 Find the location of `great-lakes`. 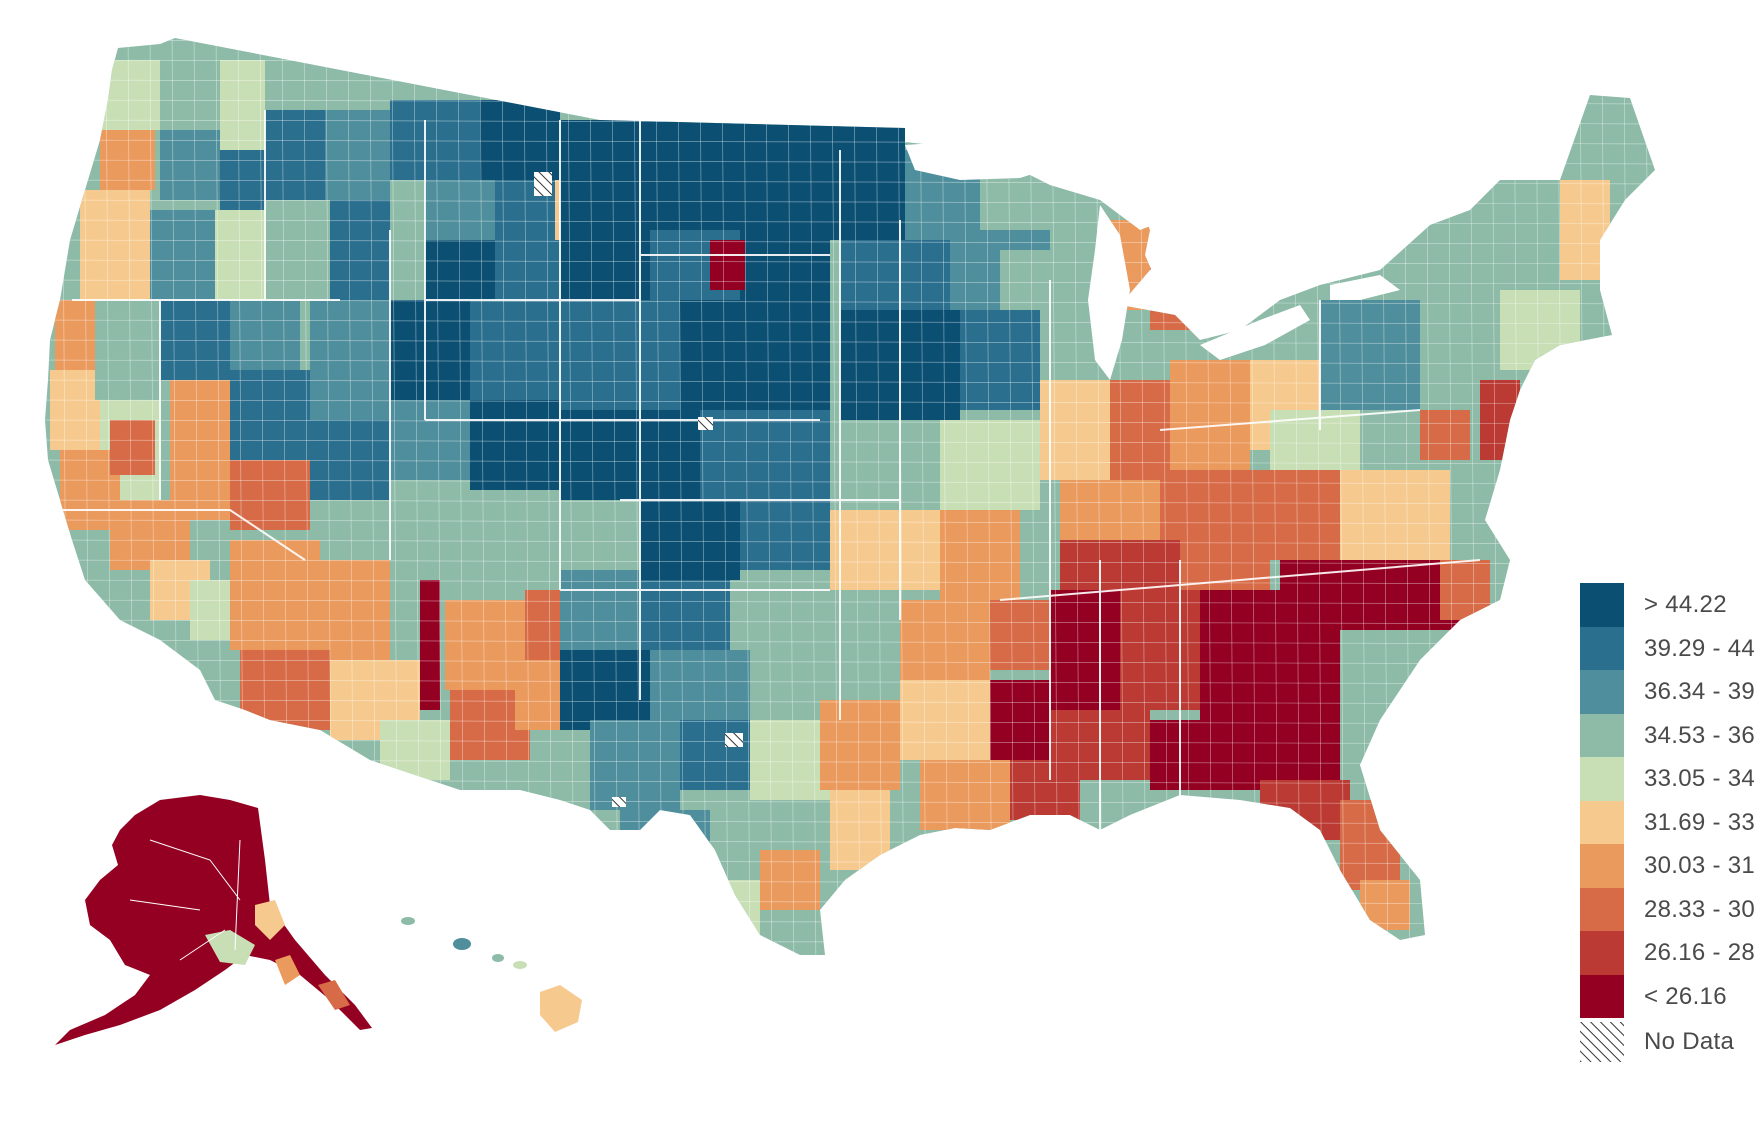

great-lakes is located at coordinates (1152, 260).